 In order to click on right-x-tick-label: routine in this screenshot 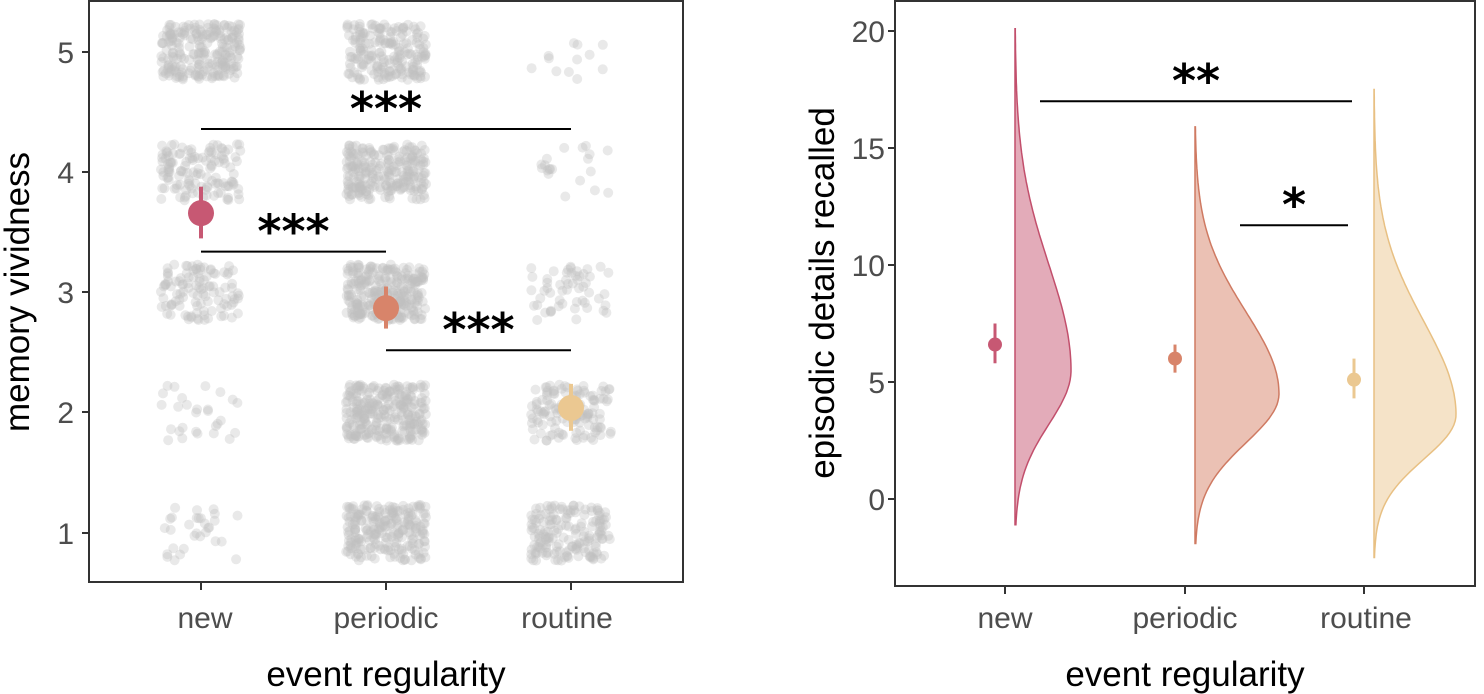, I will do `click(1366, 618)`.